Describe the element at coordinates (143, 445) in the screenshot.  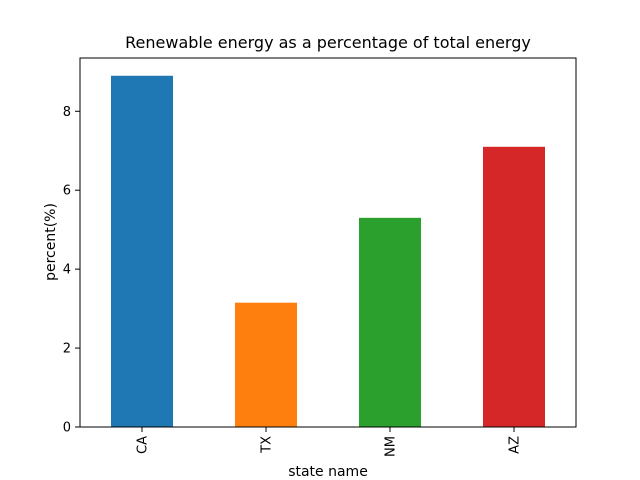
I see `x-tick-label-ca: CA` at that location.